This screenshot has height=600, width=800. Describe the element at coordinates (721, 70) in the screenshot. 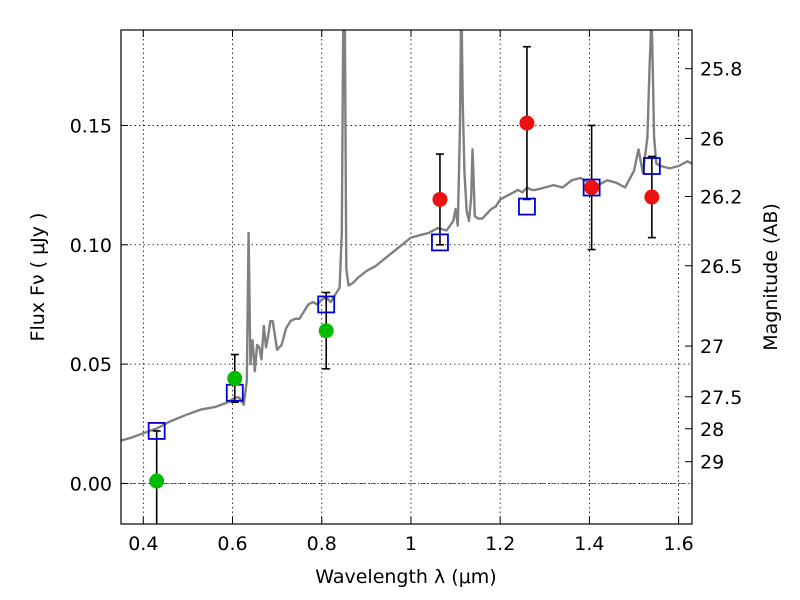

I see `magnitude-tick-label: 25.8` at that location.